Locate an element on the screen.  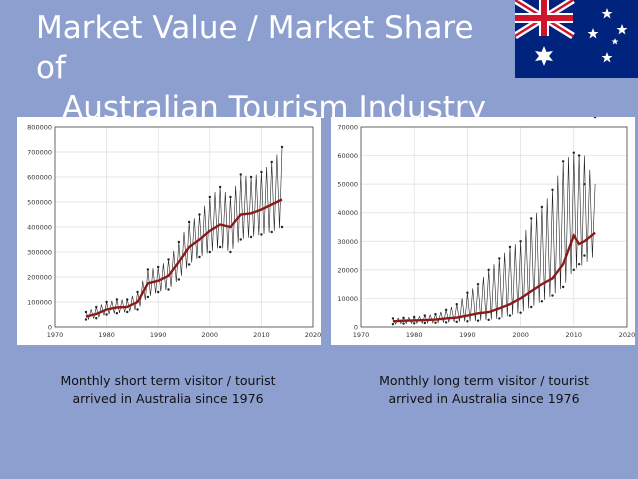
y-tick-label: 10000 is located at coordinates (347, 299).